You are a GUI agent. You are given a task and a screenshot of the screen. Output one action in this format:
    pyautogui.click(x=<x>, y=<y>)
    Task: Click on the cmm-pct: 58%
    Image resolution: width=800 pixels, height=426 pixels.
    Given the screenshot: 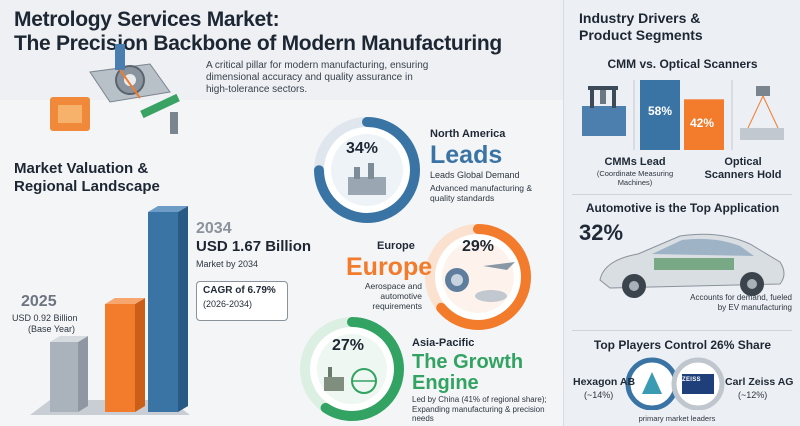 What is the action you would take?
    pyautogui.click(x=660, y=111)
    